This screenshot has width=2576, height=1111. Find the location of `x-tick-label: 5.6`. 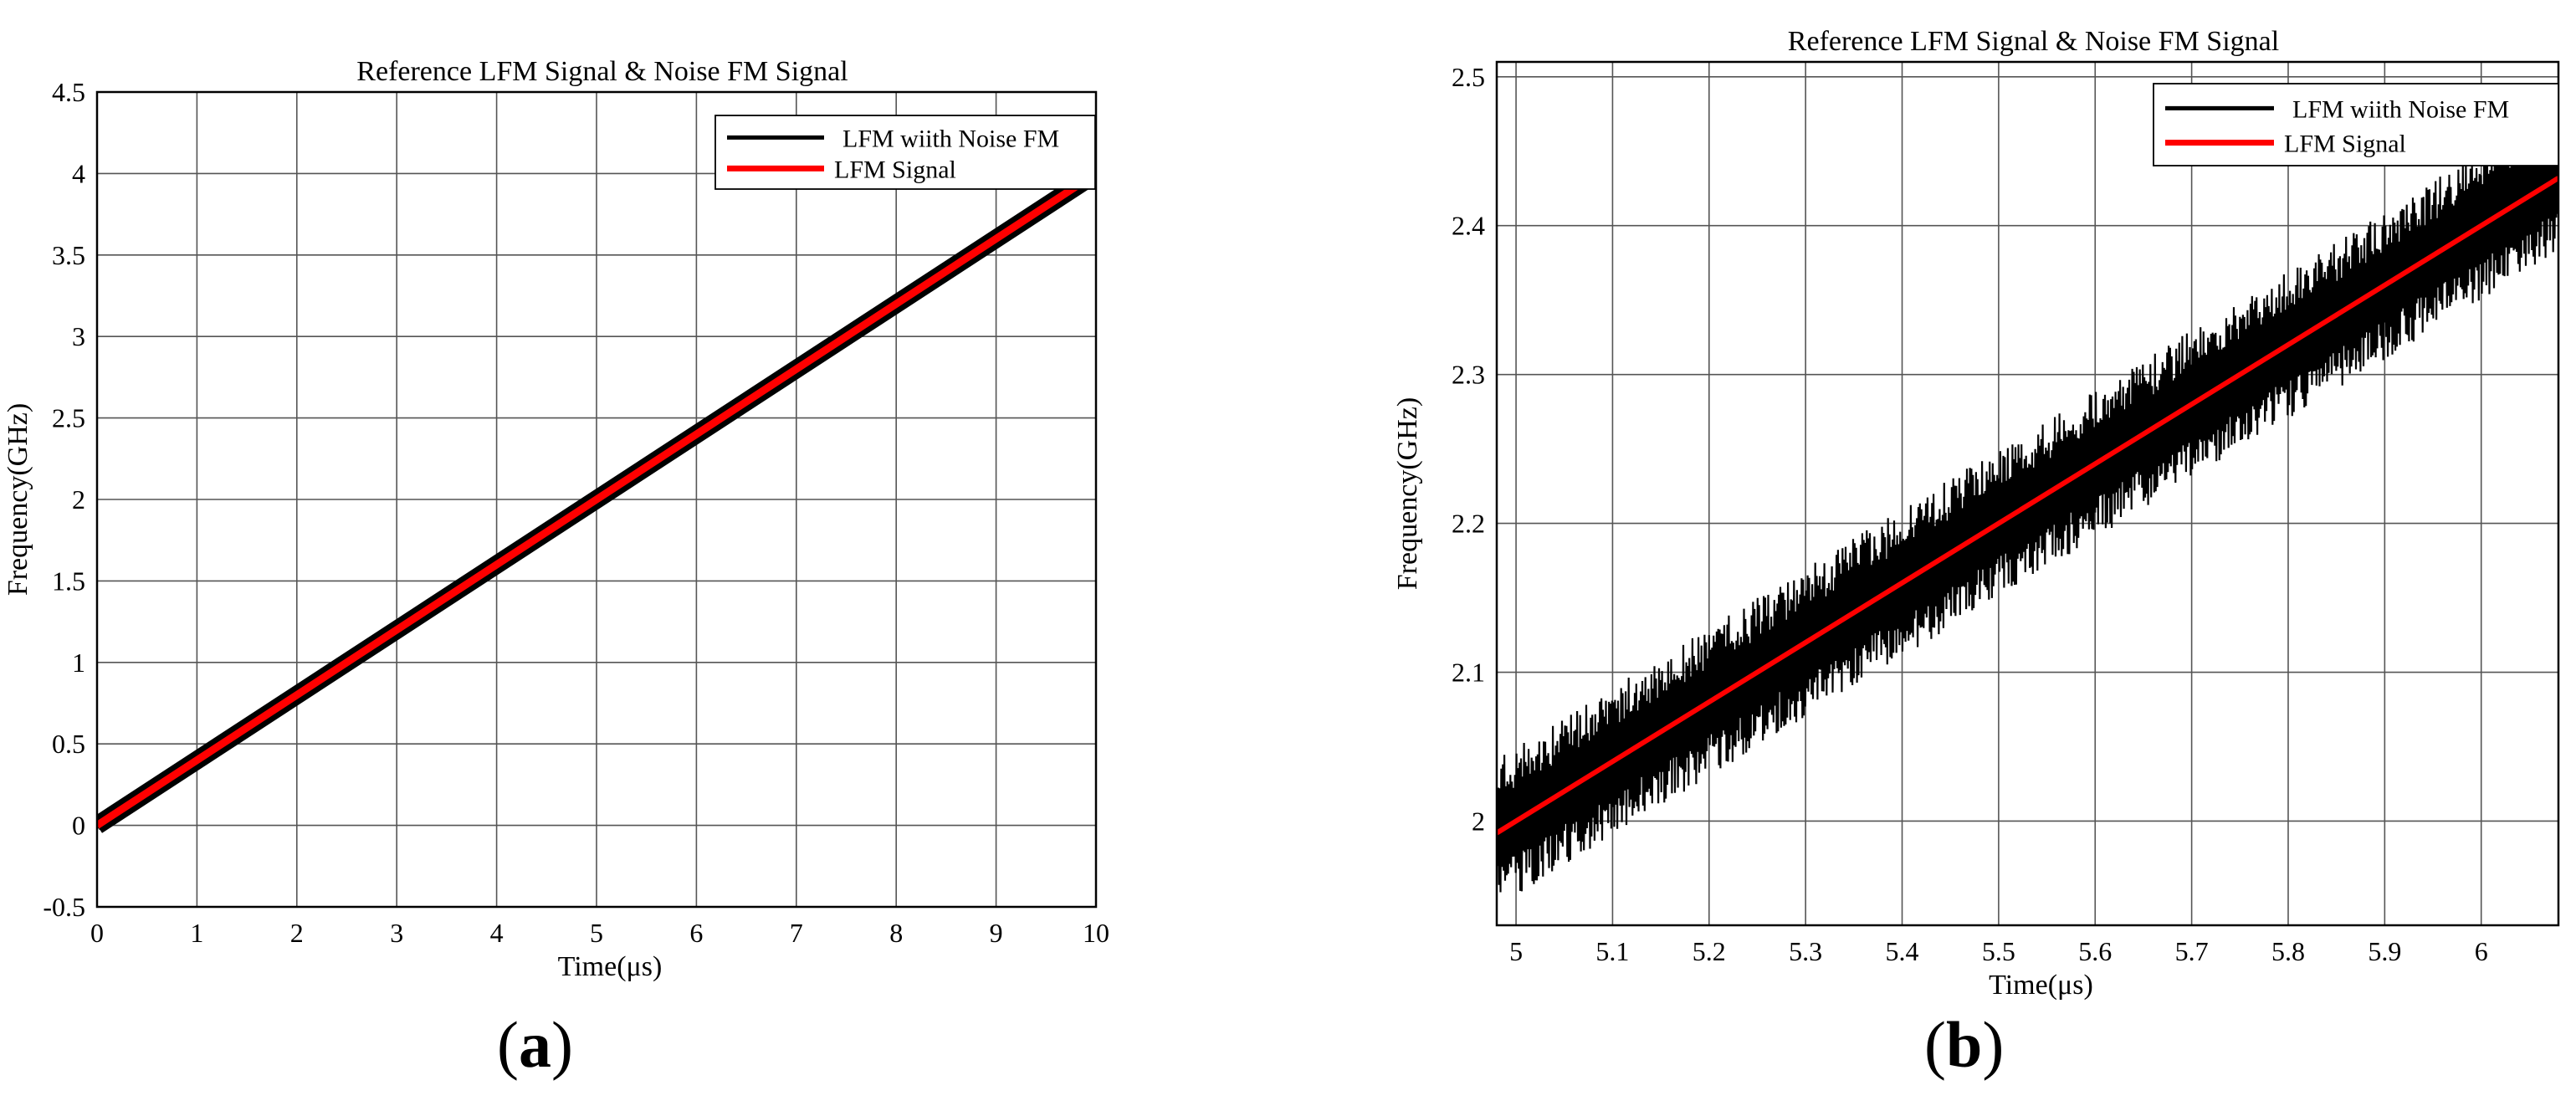

x-tick-label: 5.6 is located at coordinates (2095, 951).